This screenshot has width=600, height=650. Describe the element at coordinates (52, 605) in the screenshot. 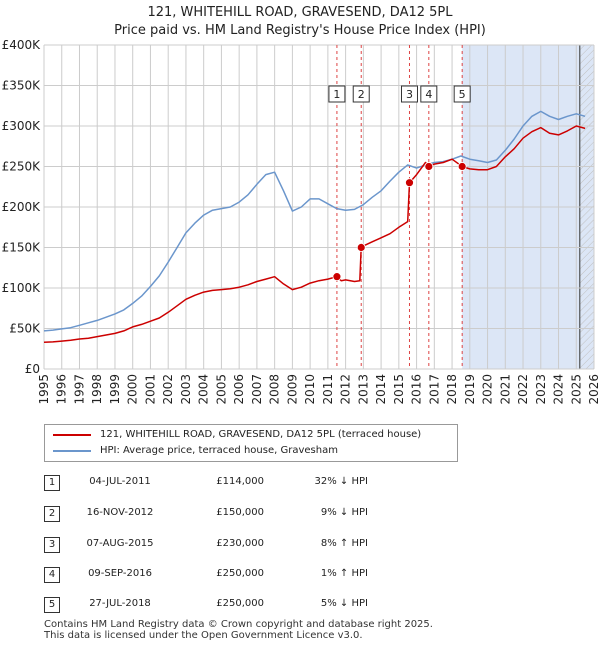

I see `transaction-number: 5` at that location.